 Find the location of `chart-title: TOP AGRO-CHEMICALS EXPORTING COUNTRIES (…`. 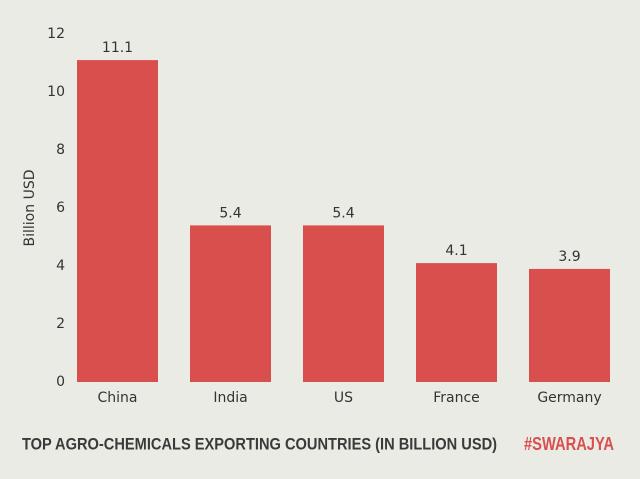

chart-title: TOP AGRO-CHEMICALS EXPORTING COUNTRIES (… is located at coordinates (259, 443).